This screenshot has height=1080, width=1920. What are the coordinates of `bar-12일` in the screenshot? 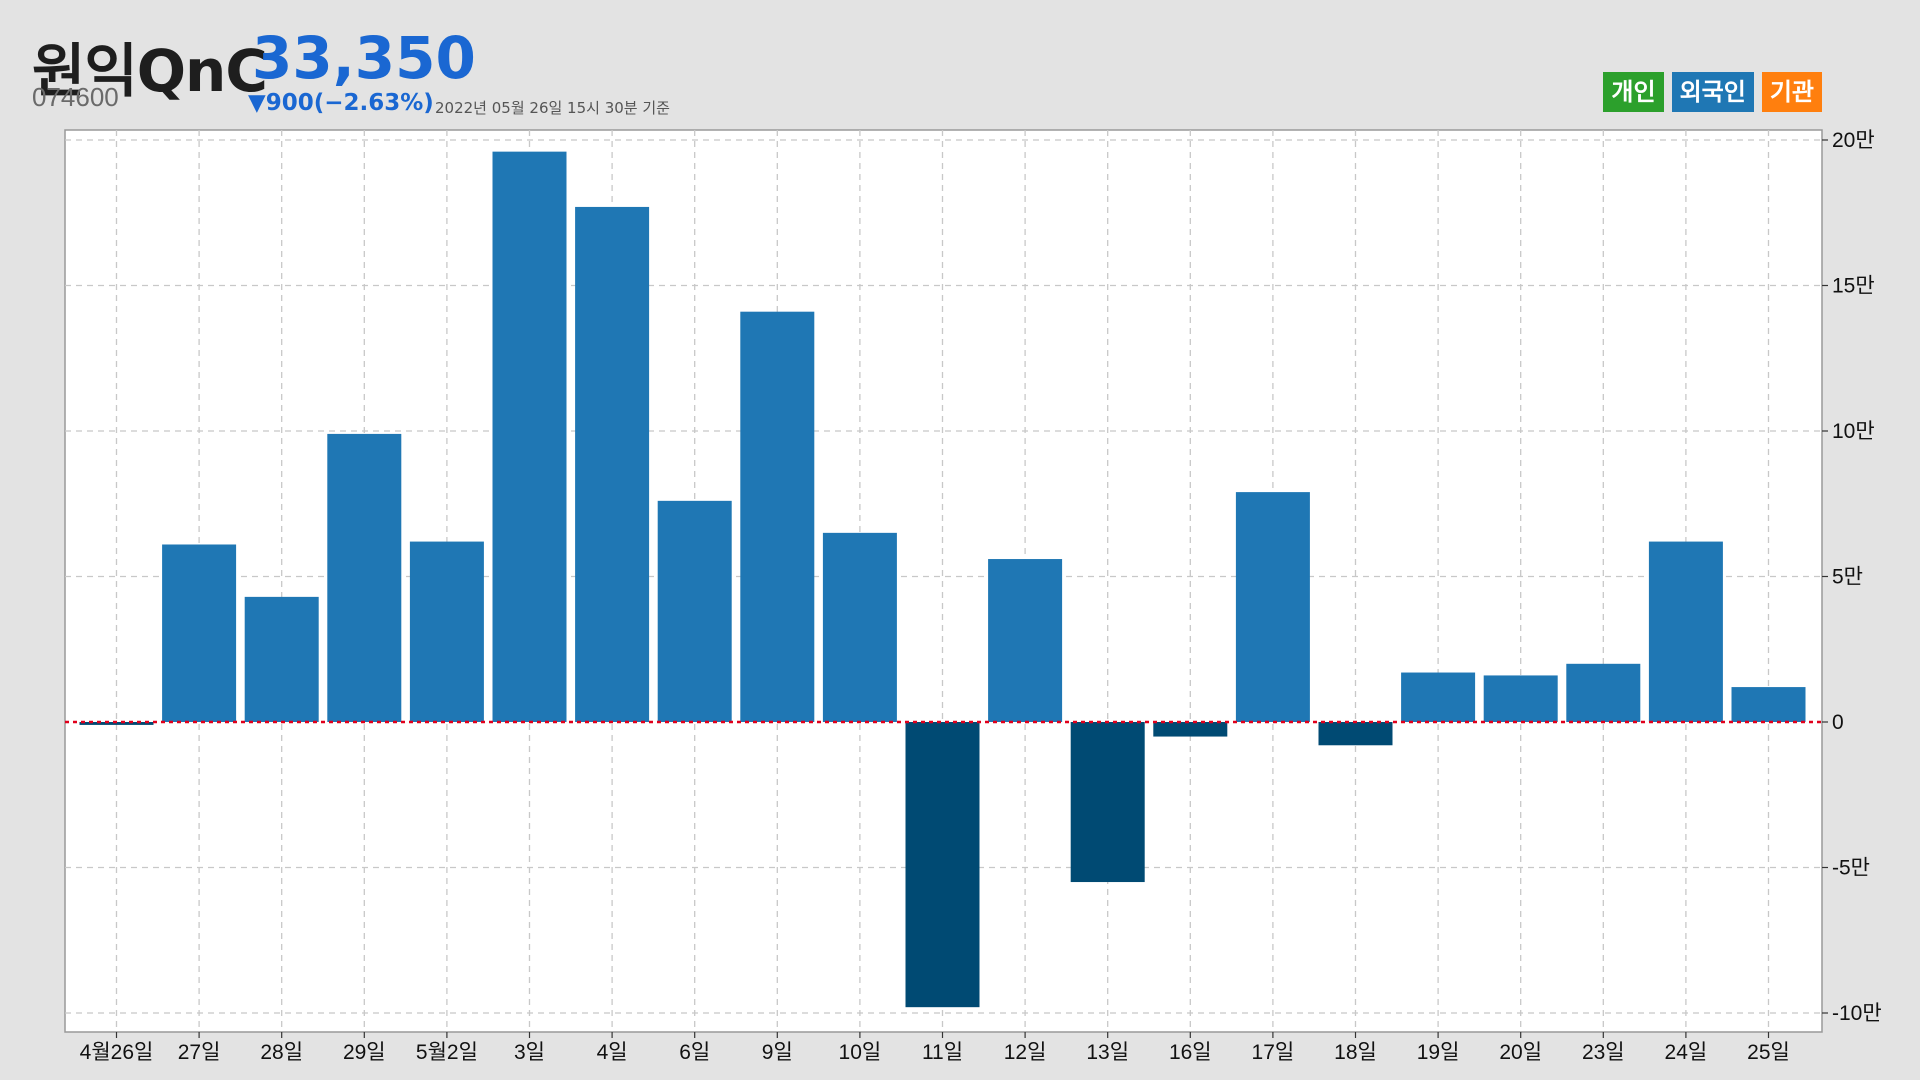 It's located at (1025, 640).